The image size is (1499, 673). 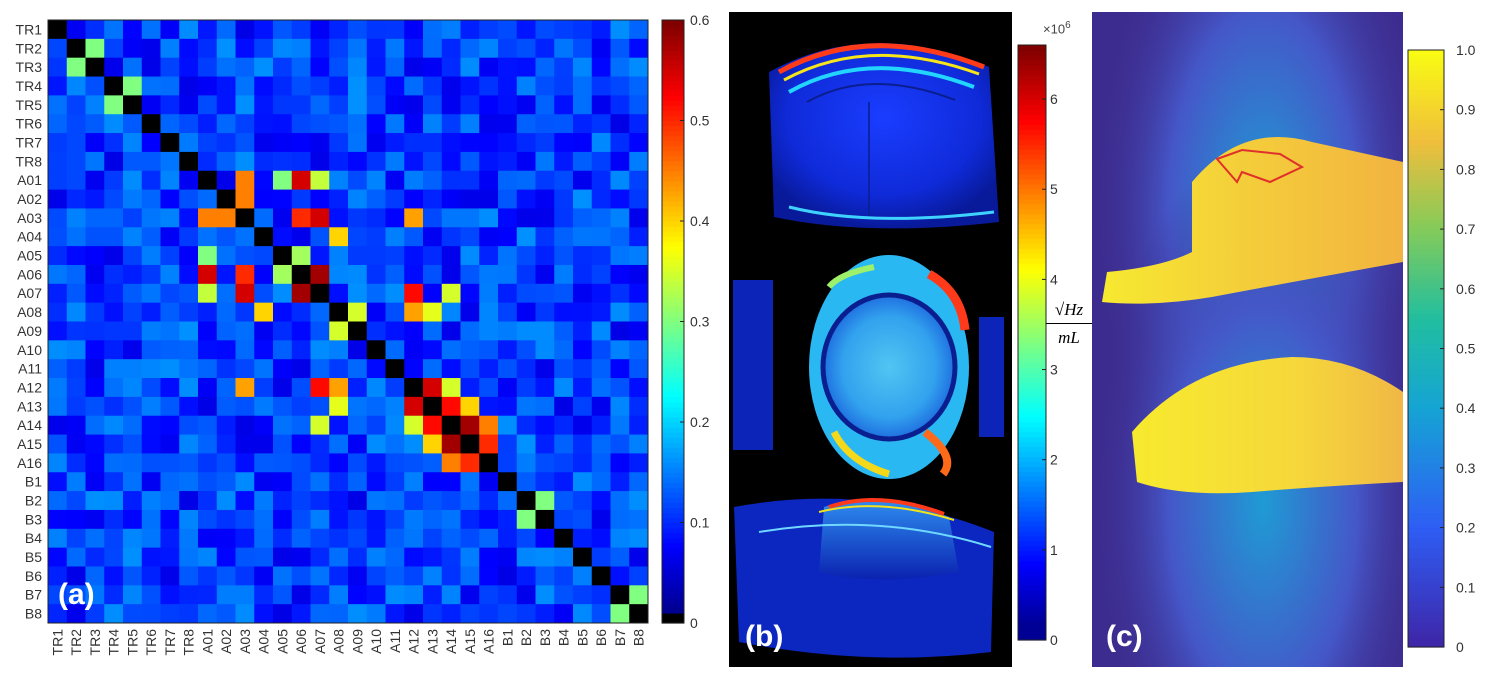 What do you see at coordinates (29, 387) in the screenshot?
I see `y-tick-label: A12` at bounding box center [29, 387].